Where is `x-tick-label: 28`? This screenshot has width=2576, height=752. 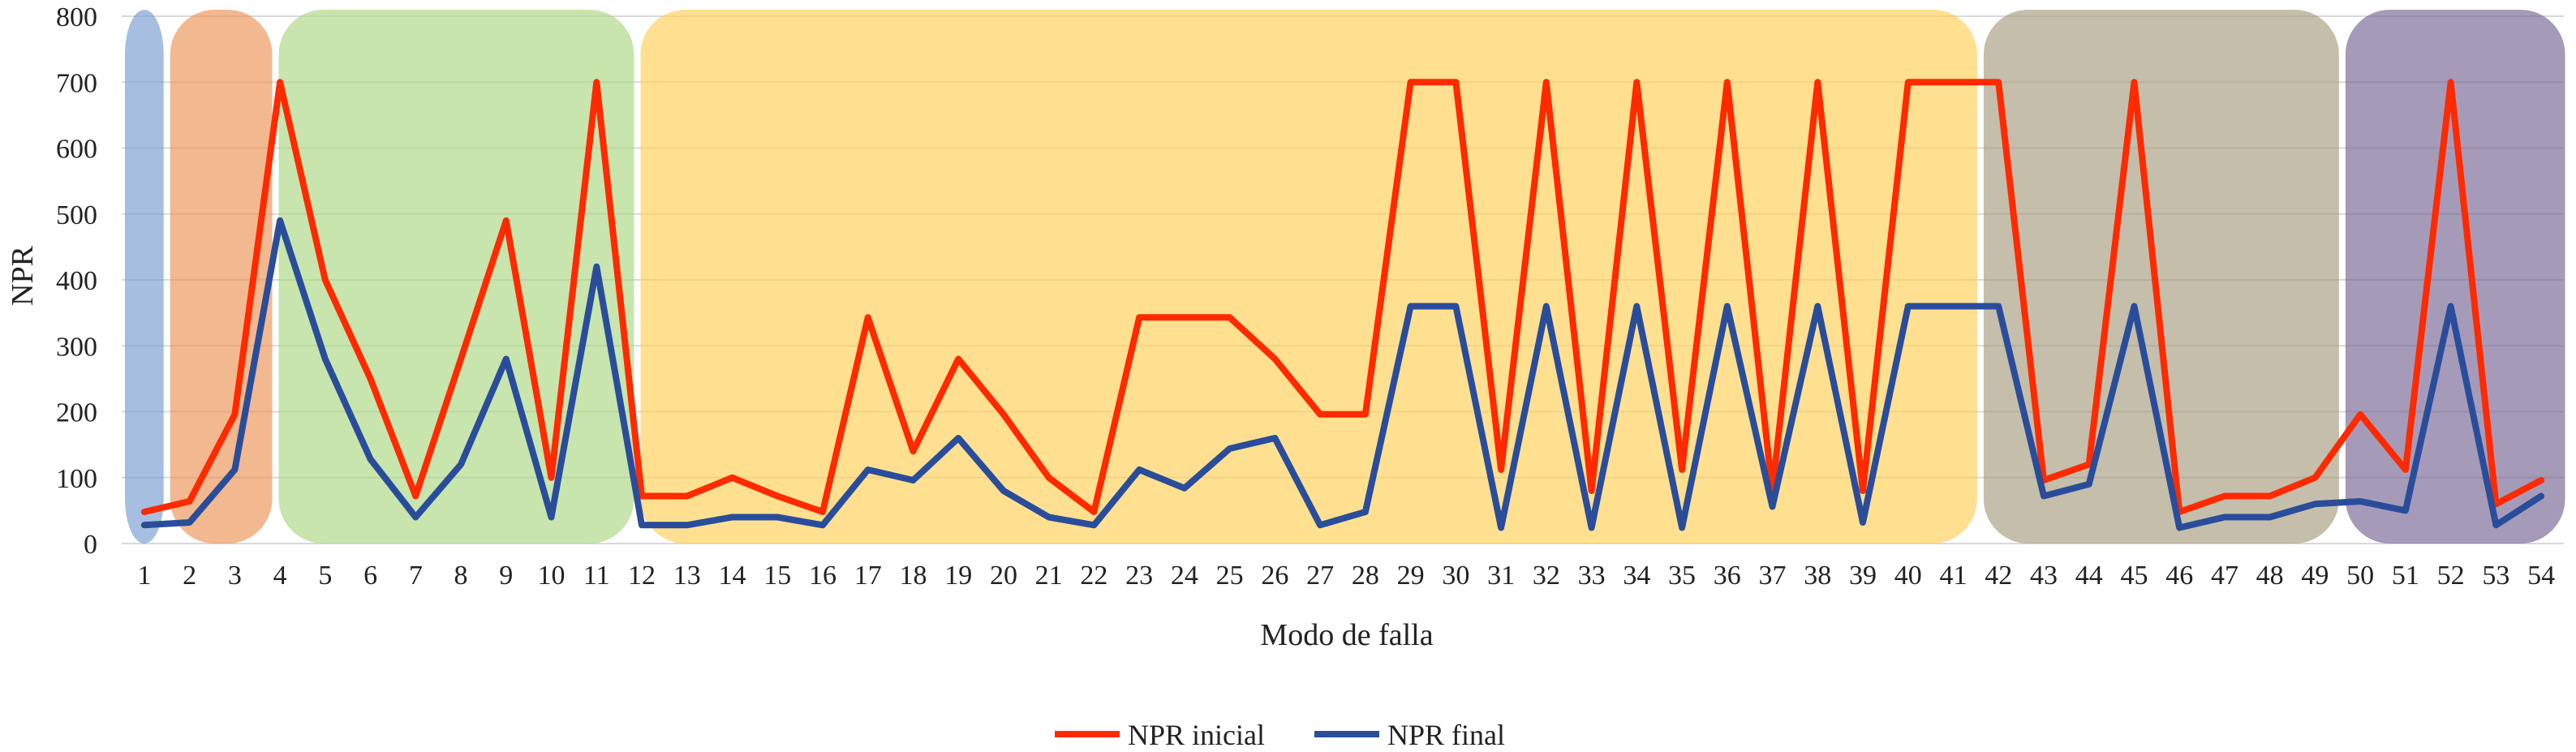
x-tick-label: 28 is located at coordinates (1366, 576).